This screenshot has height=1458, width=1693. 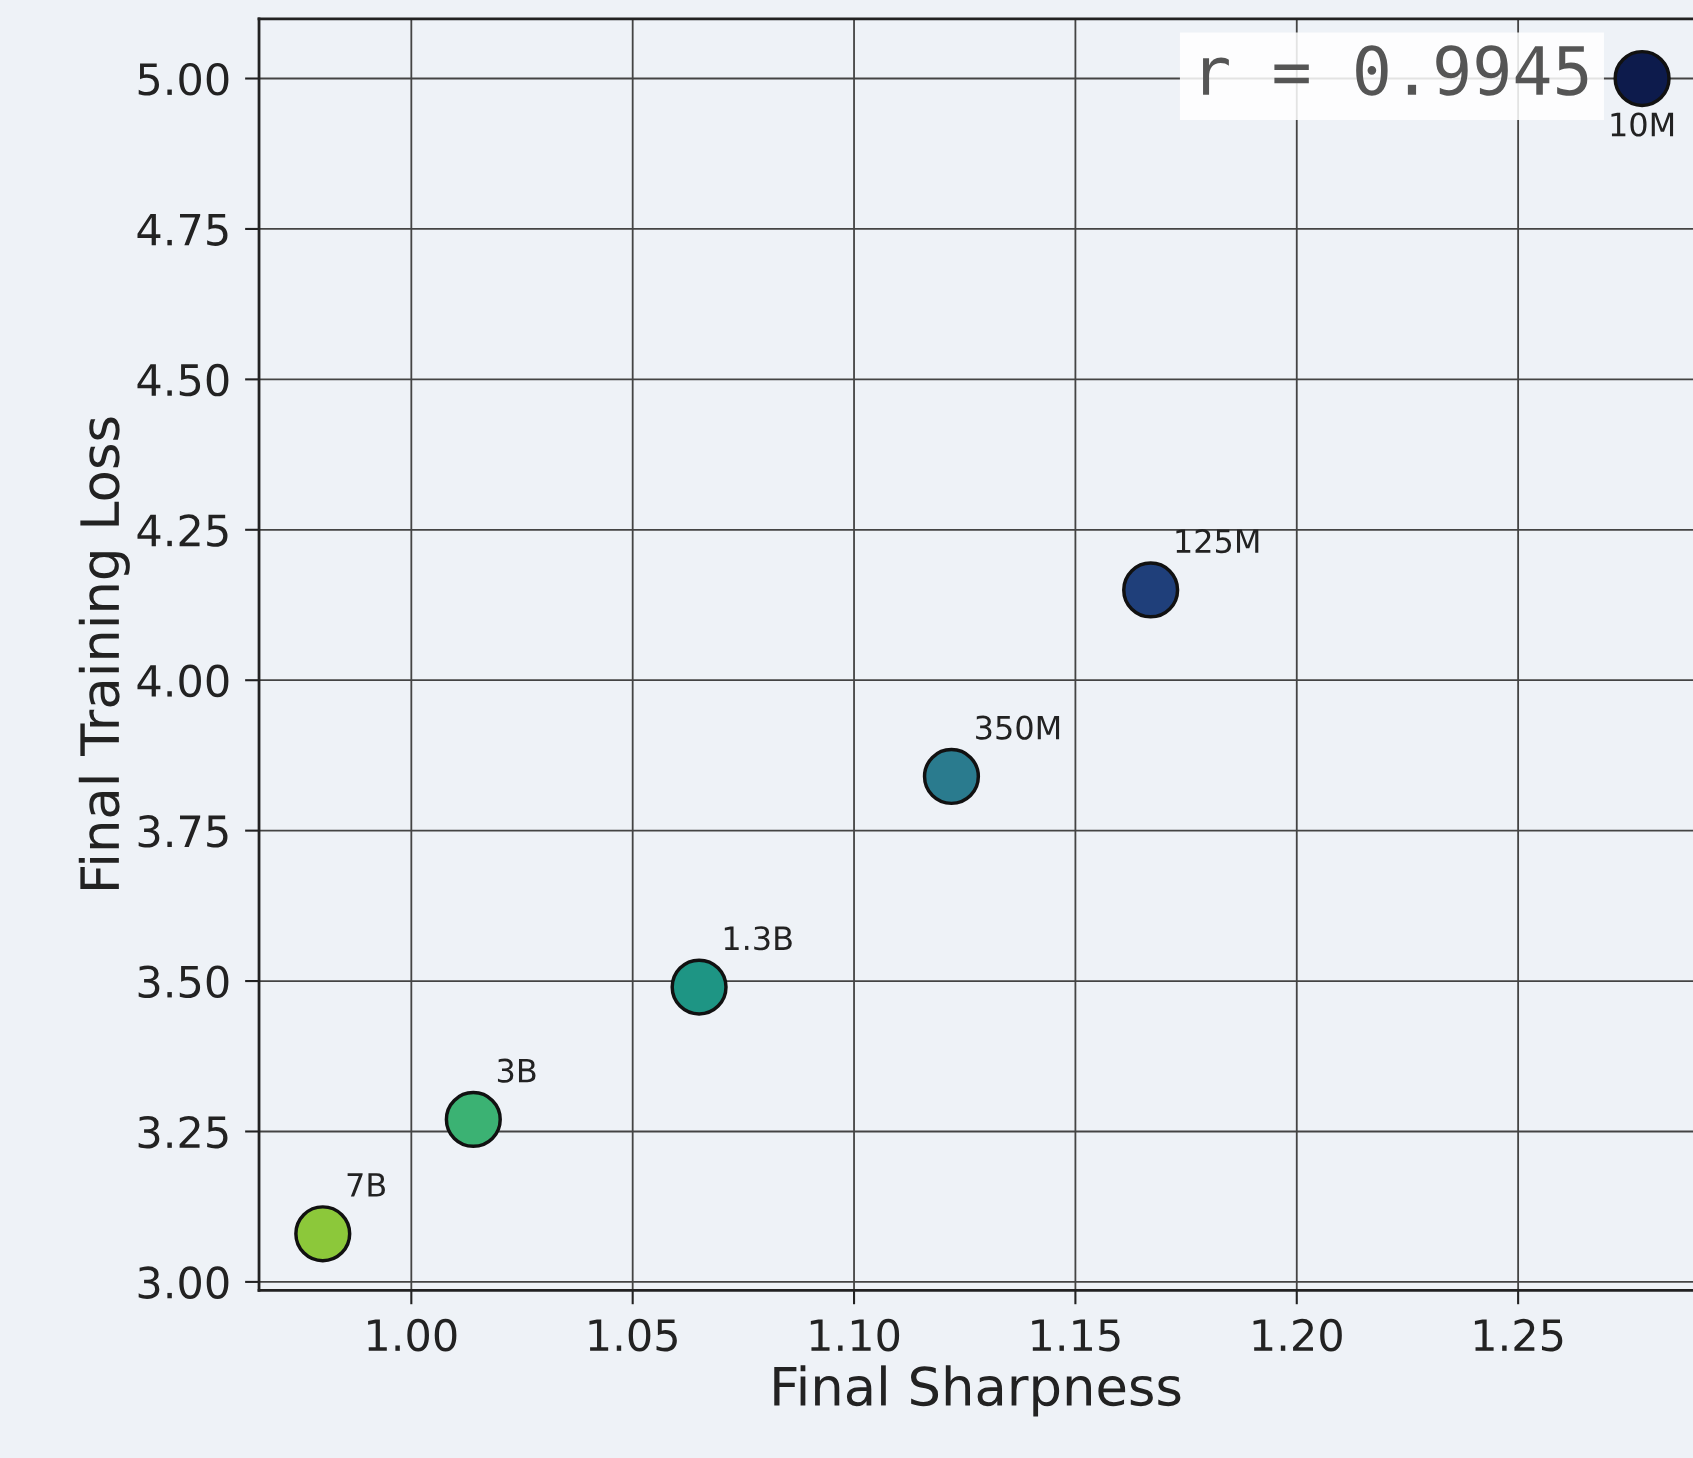 I want to click on x-tick-label: 1.15, so click(x=1076, y=1335).